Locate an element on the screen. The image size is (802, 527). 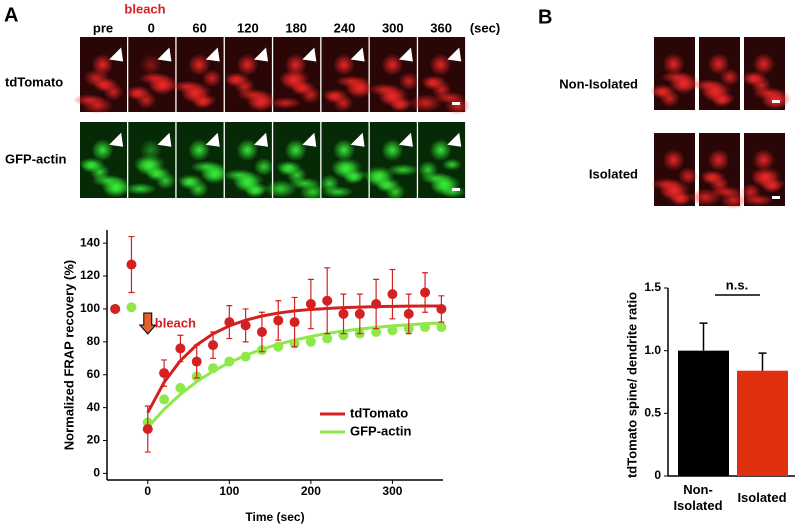
time-unit: (sec) is located at coordinates (485, 27).